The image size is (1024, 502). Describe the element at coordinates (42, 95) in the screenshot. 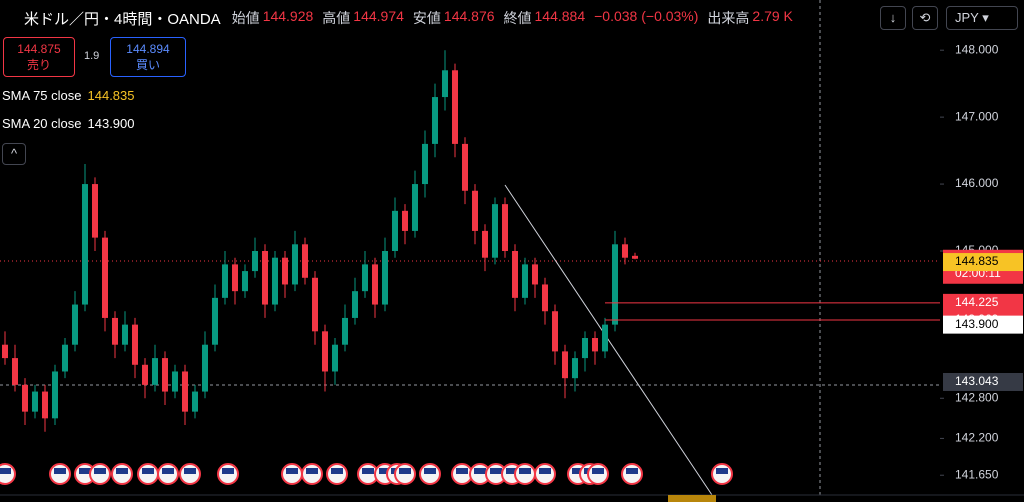

I see `indicator-name: SMA 75 close` at that location.